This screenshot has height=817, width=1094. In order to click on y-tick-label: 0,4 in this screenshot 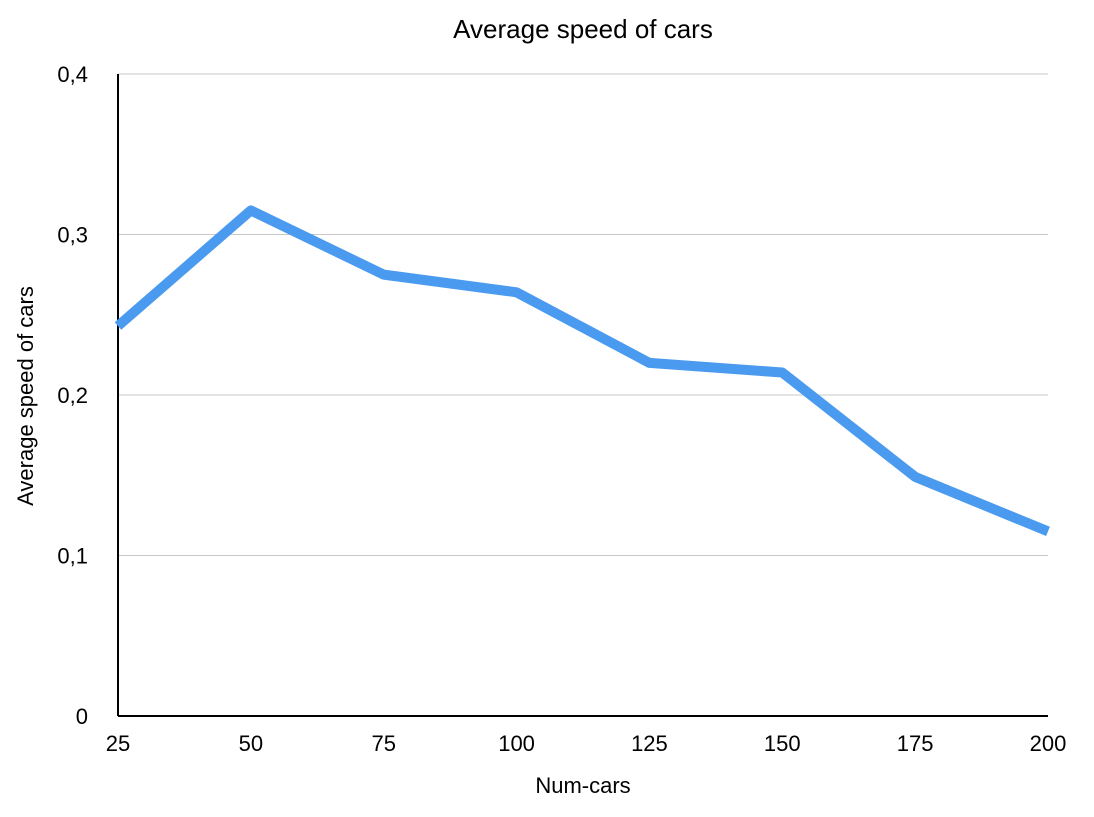, I will do `click(72, 74)`.